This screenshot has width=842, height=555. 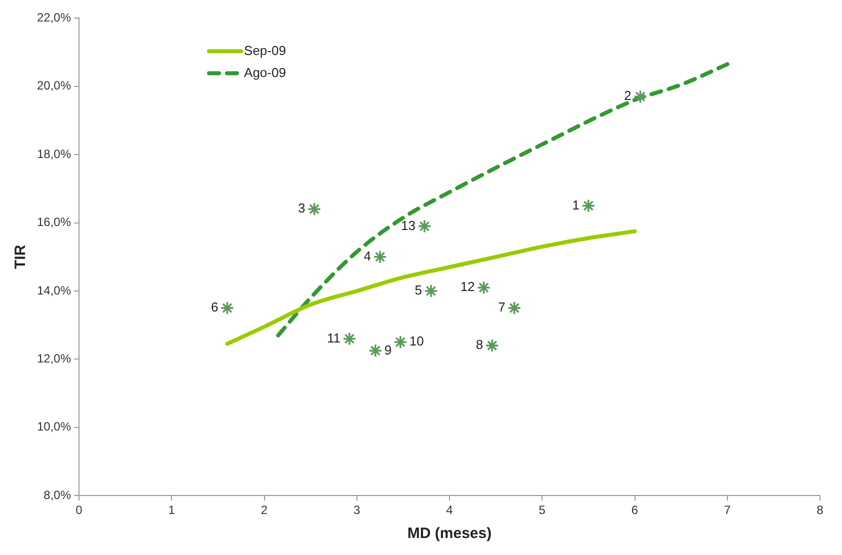 What do you see at coordinates (54, 17) in the screenshot?
I see `y-tick-label: 22,0%` at bounding box center [54, 17].